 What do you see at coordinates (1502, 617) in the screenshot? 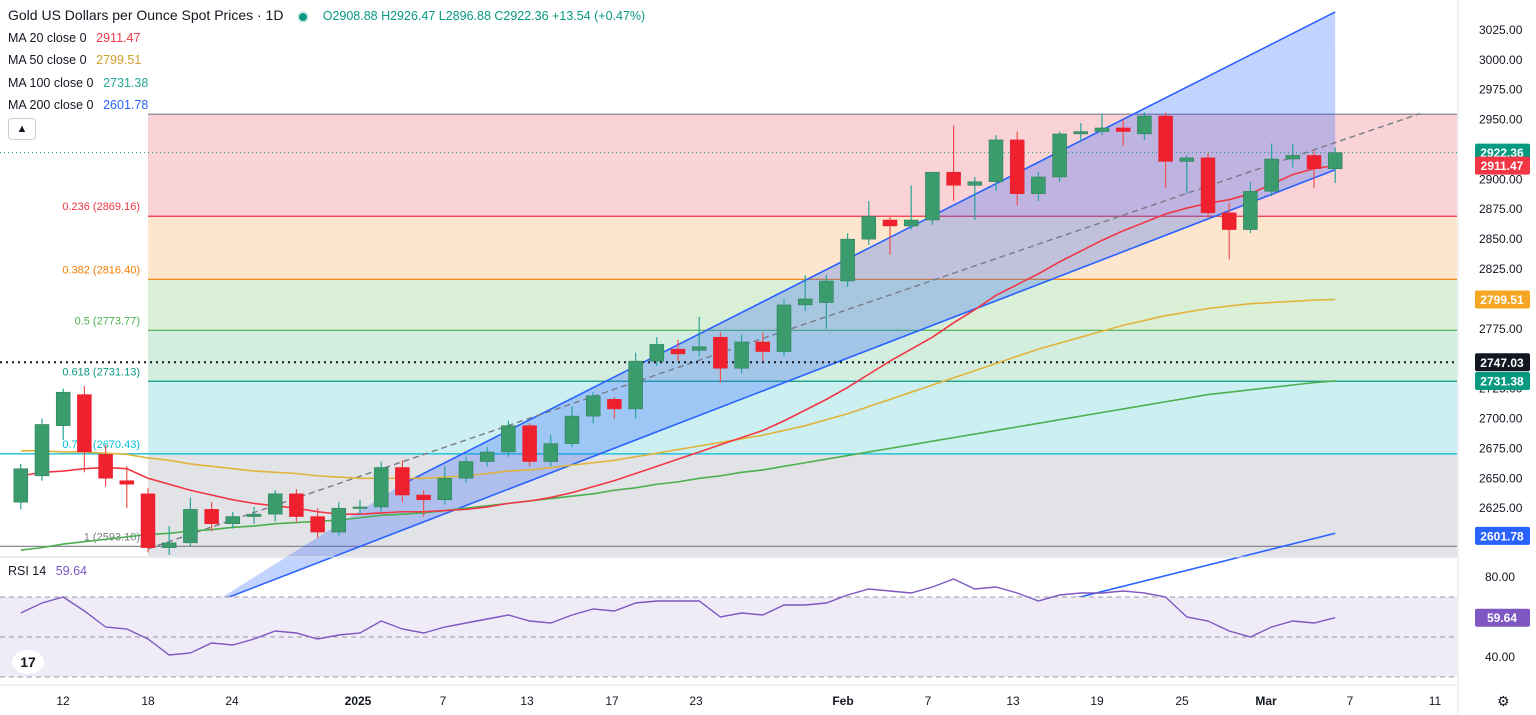
I see `rsi-badge: 59.64` at bounding box center [1502, 617].